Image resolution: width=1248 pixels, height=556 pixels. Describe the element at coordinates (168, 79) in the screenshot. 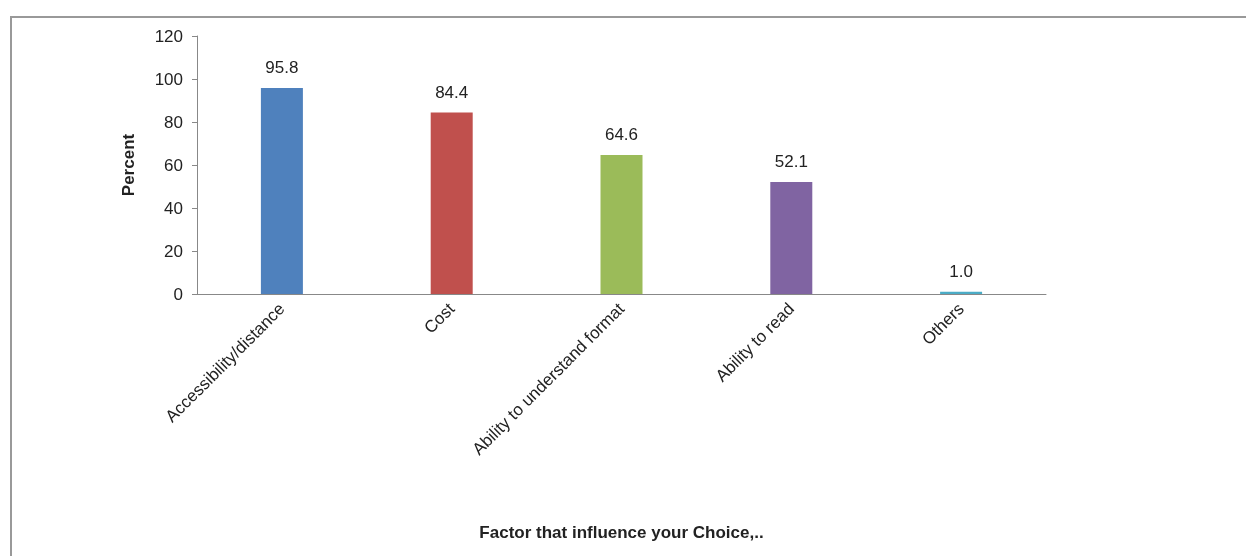

I see `y-tick-label: 100` at that location.